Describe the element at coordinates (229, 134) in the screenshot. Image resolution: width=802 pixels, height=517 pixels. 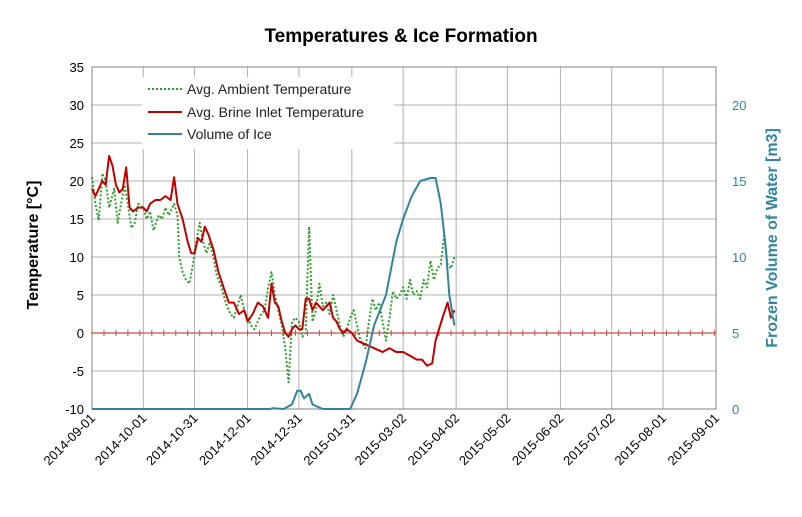
I see `legend-label-ice: Volume of Ice` at that location.